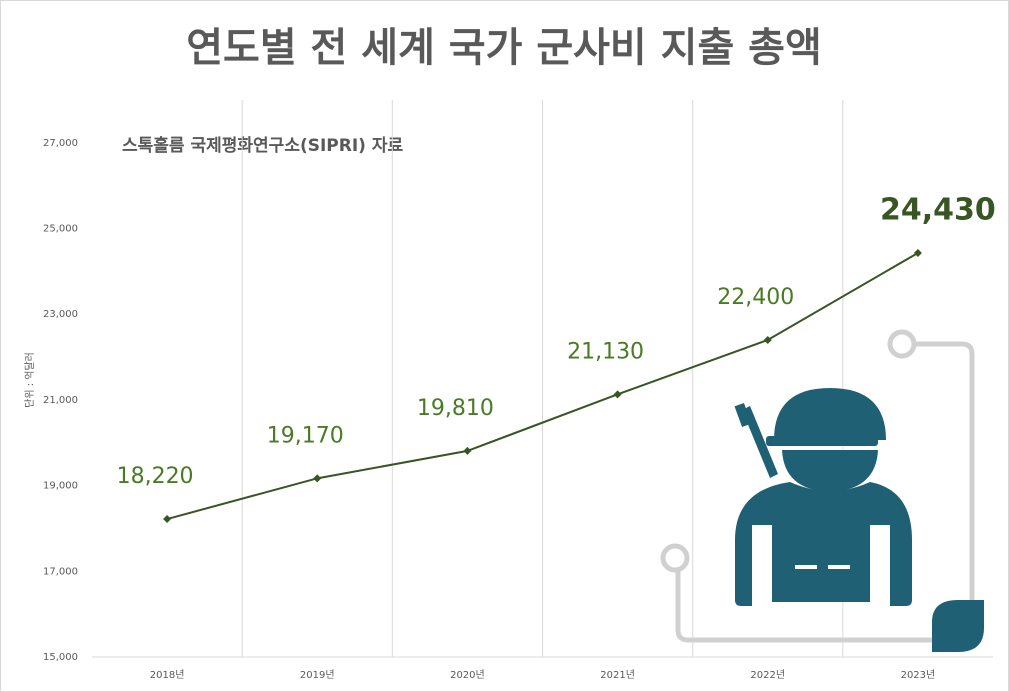 The height and width of the screenshot is (692, 1009). Describe the element at coordinates (60, 229) in the screenshot. I see `y-tick-label: 25,000` at that location.